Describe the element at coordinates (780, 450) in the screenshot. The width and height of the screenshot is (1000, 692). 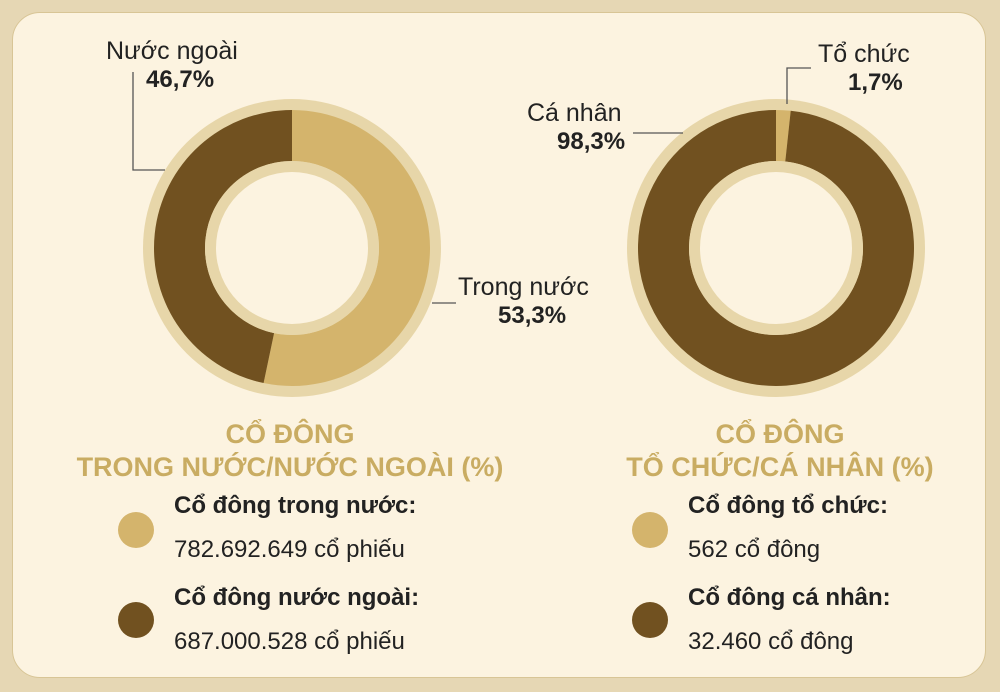
I see `chart-title-institutional-individual: CỔ ĐÔNG TỔ CHỨC/CÁ NHÂN (%)` at that location.